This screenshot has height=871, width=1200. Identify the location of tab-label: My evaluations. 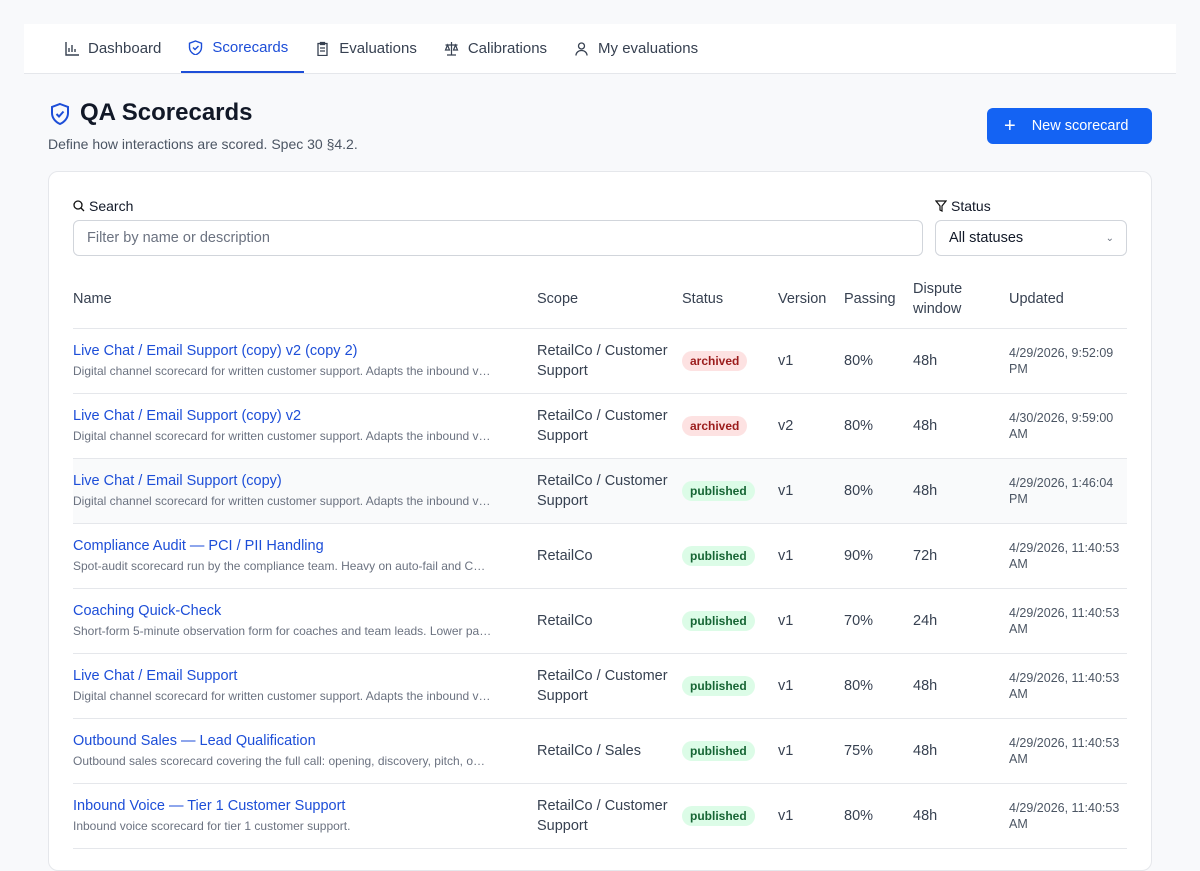
(648, 48).